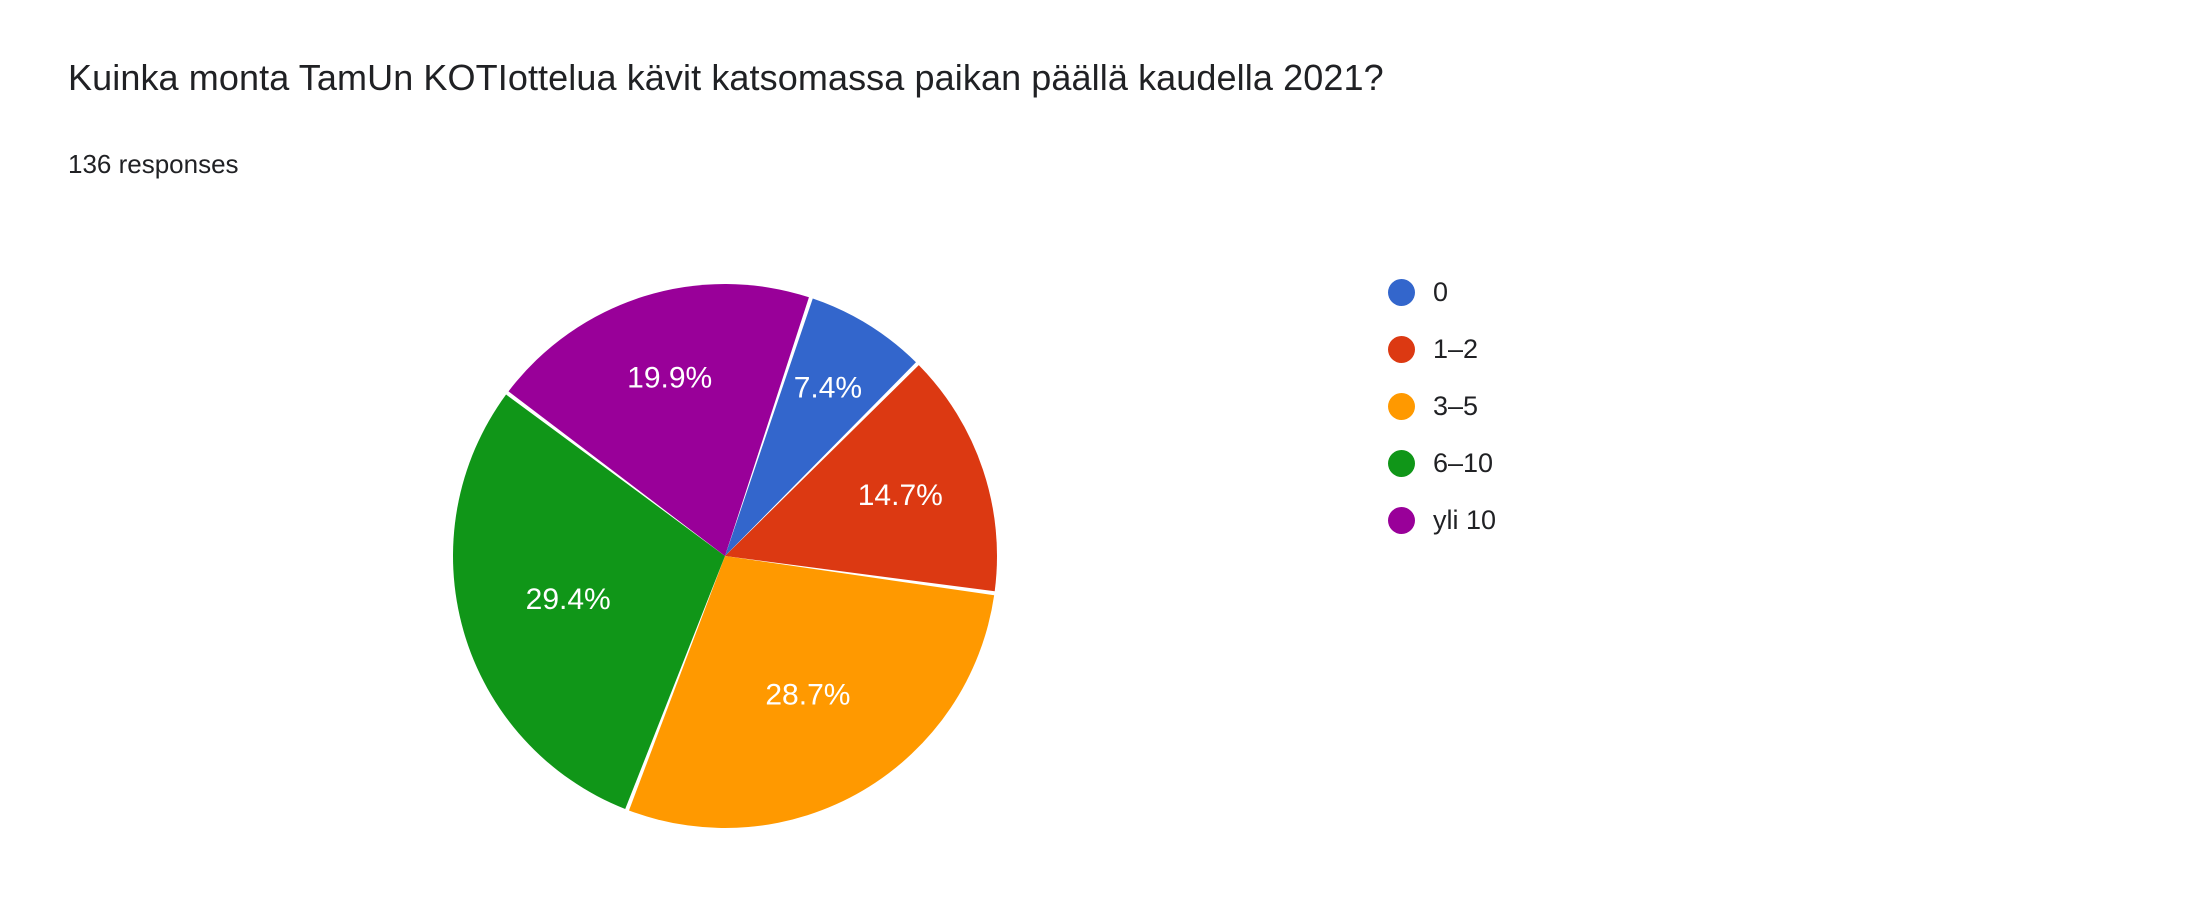 This screenshot has width=2196, height=924. What do you see at coordinates (153, 164) in the screenshot?
I see `response-count-label: 136 responses` at bounding box center [153, 164].